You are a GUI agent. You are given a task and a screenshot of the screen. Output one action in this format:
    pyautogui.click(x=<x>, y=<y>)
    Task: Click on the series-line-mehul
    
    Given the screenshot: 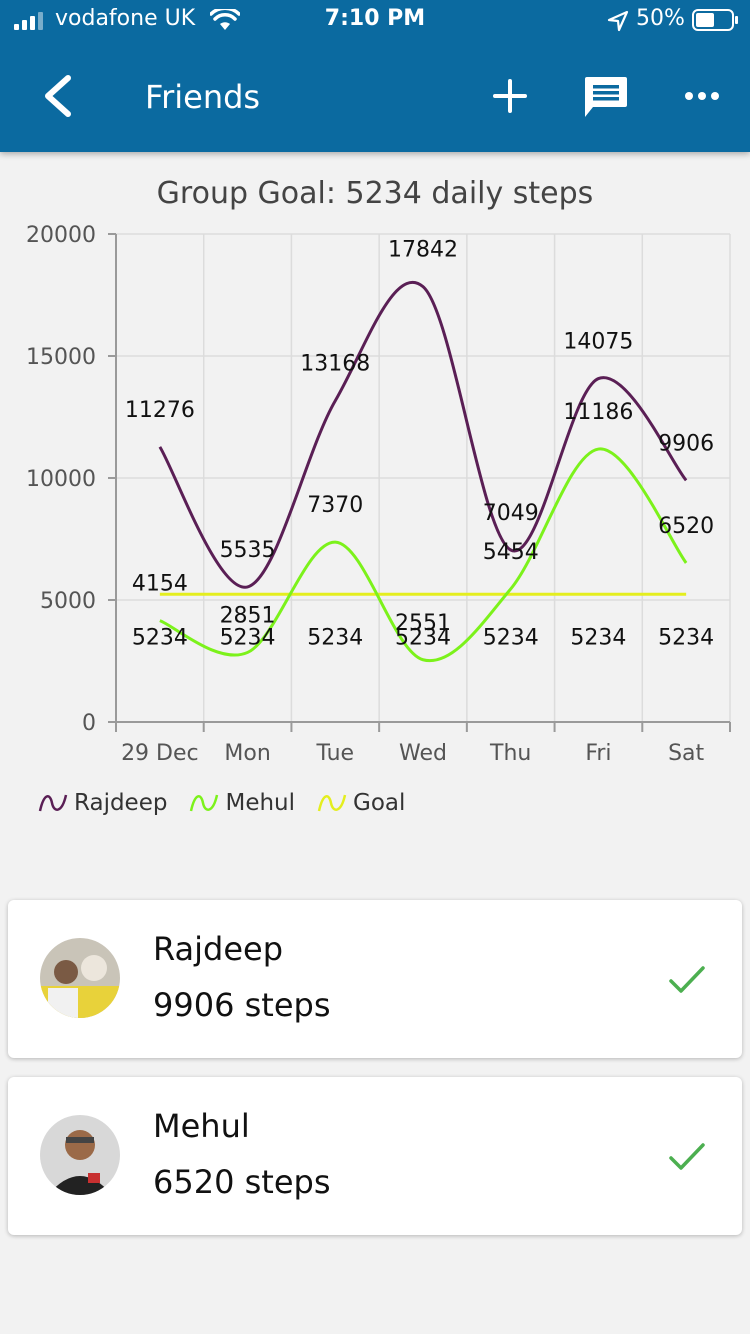 What is the action you would take?
    pyautogui.click(x=423, y=555)
    